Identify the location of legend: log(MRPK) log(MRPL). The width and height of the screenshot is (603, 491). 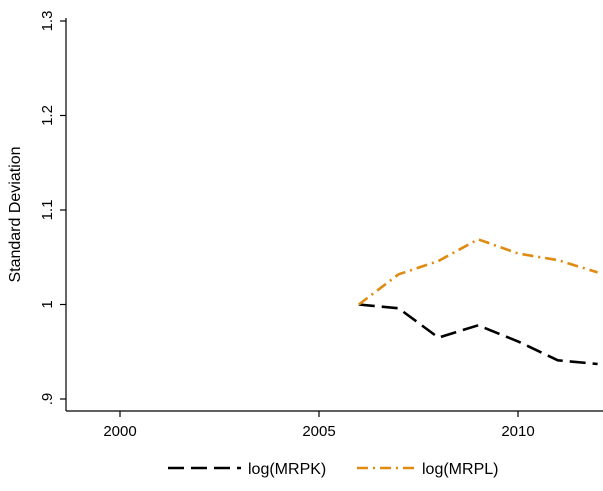
(333, 469).